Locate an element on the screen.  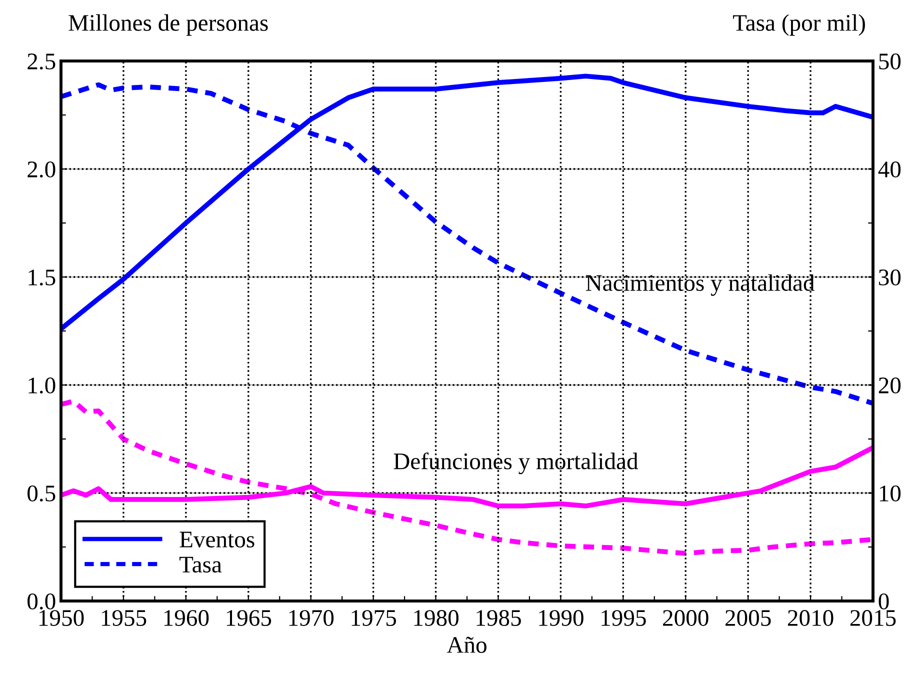
x-tick-label: 1990 is located at coordinates (561, 618).